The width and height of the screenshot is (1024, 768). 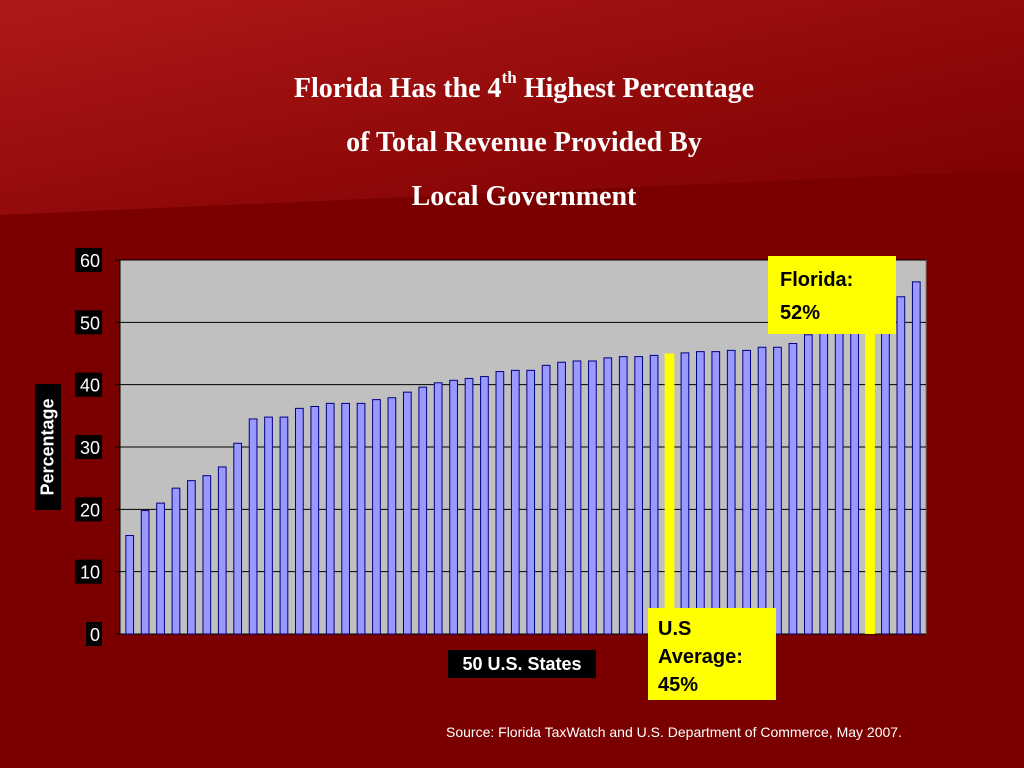 I want to click on y-tick-label: 30, so click(x=90, y=448).